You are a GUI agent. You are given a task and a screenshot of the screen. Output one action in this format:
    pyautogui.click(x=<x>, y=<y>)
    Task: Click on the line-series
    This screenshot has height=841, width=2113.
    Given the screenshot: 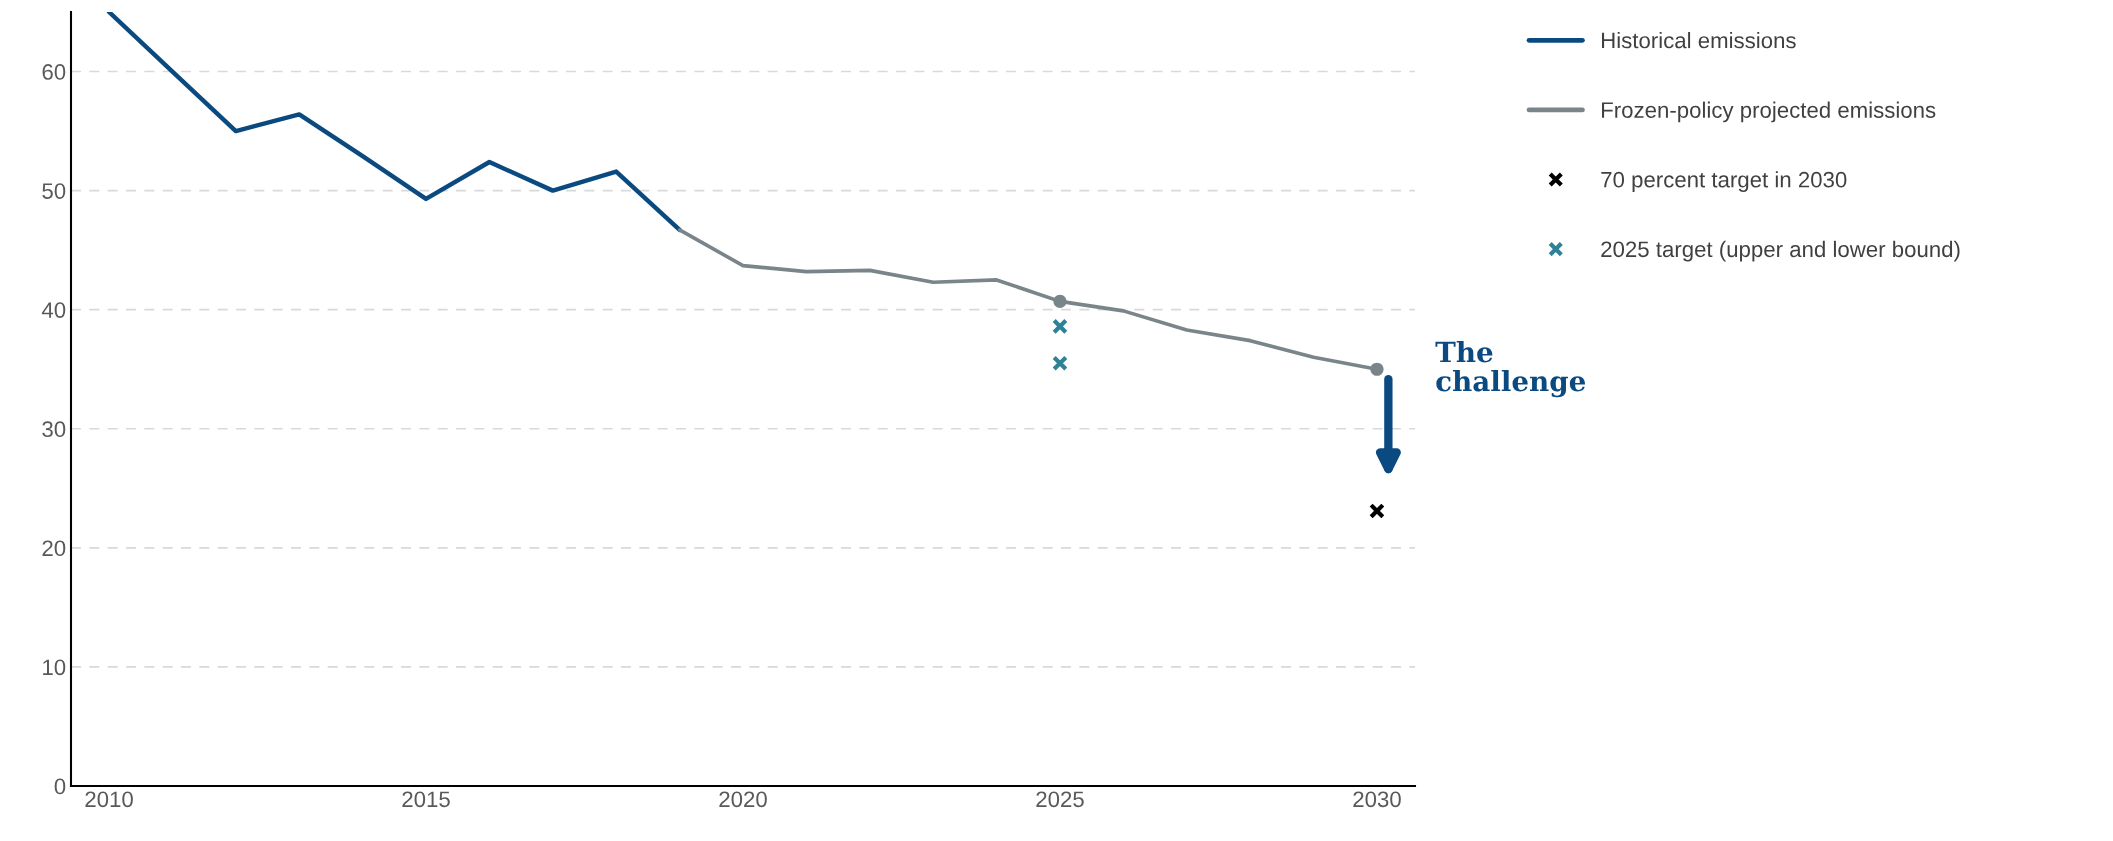 What is the action you would take?
    pyautogui.click(x=394, y=122)
    